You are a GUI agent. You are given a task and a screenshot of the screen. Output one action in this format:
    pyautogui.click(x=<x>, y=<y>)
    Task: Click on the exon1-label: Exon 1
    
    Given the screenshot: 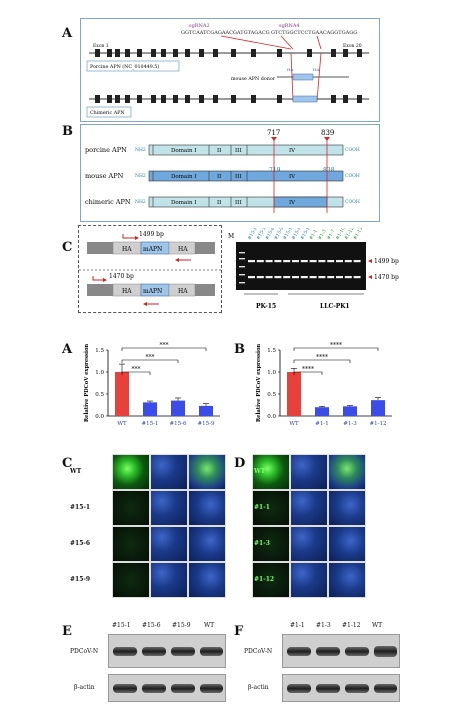 What is the action you would take?
    pyautogui.click(x=101, y=46)
    